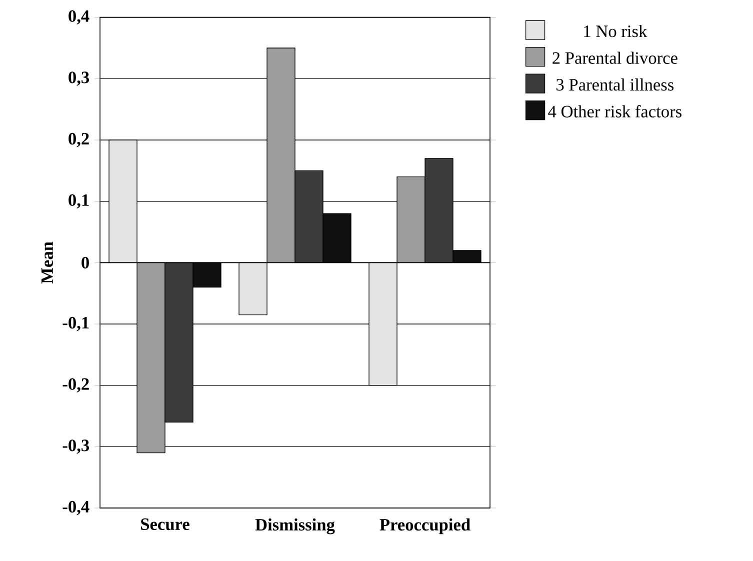 The height and width of the screenshot is (561, 753). What do you see at coordinates (295, 526) in the screenshot?
I see `x-tick-label: Dismissing` at bounding box center [295, 526].